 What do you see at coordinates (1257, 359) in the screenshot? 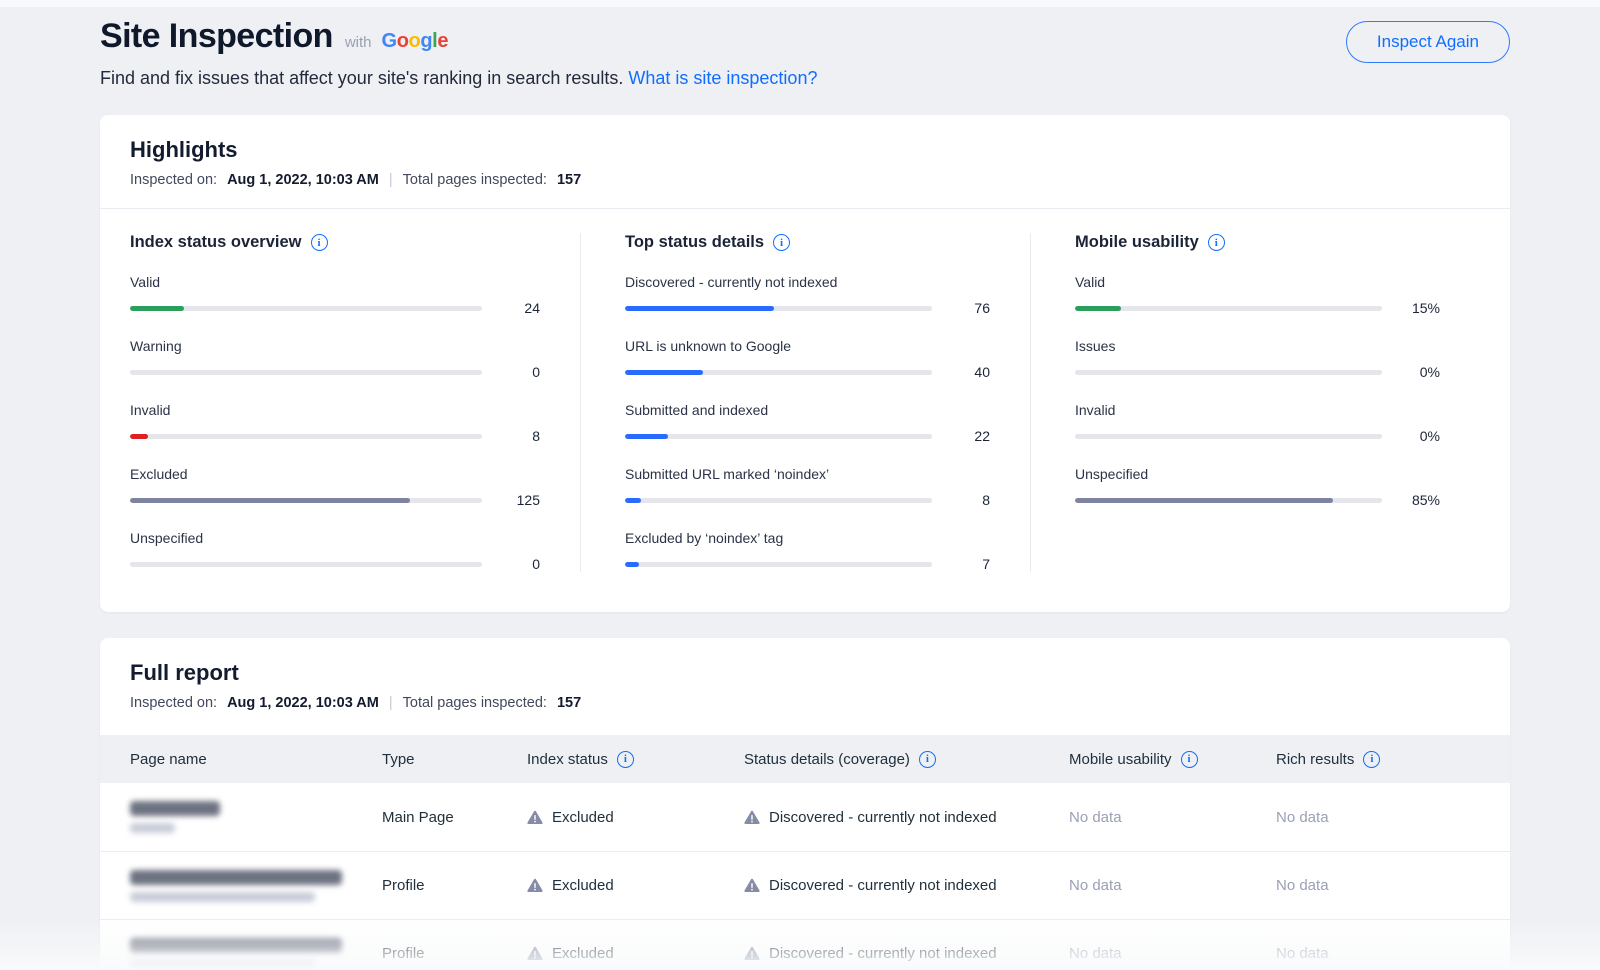
I see `metric: Issues 0%` at bounding box center [1257, 359].